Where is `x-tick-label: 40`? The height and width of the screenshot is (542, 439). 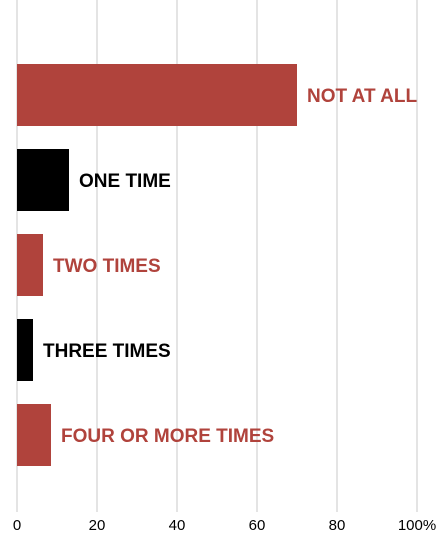 x-tick-label: 40 is located at coordinates (177, 525).